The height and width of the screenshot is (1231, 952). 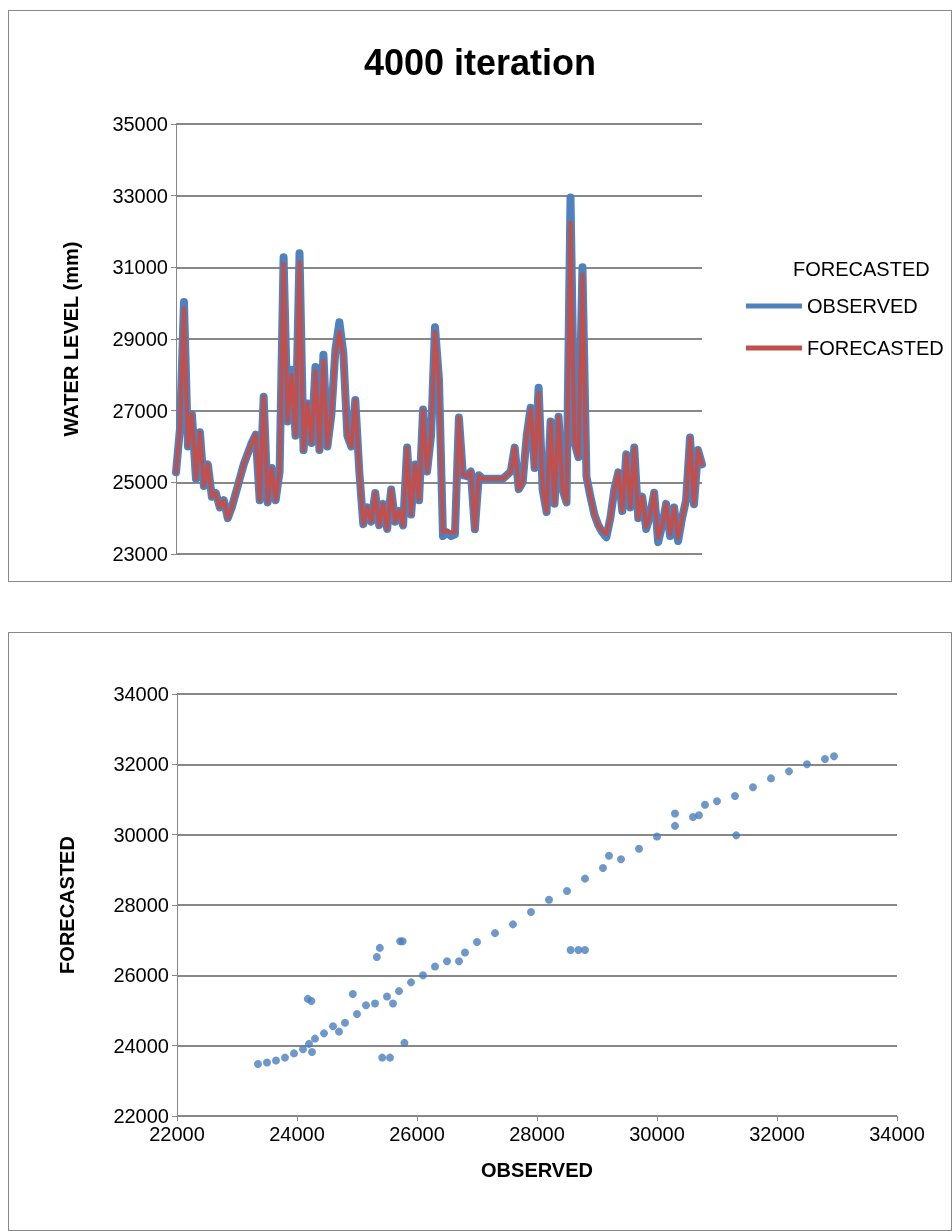 What do you see at coordinates (537, 1134) in the screenshot?
I see `x-tick-label: 28000` at bounding box center [537, 1134].